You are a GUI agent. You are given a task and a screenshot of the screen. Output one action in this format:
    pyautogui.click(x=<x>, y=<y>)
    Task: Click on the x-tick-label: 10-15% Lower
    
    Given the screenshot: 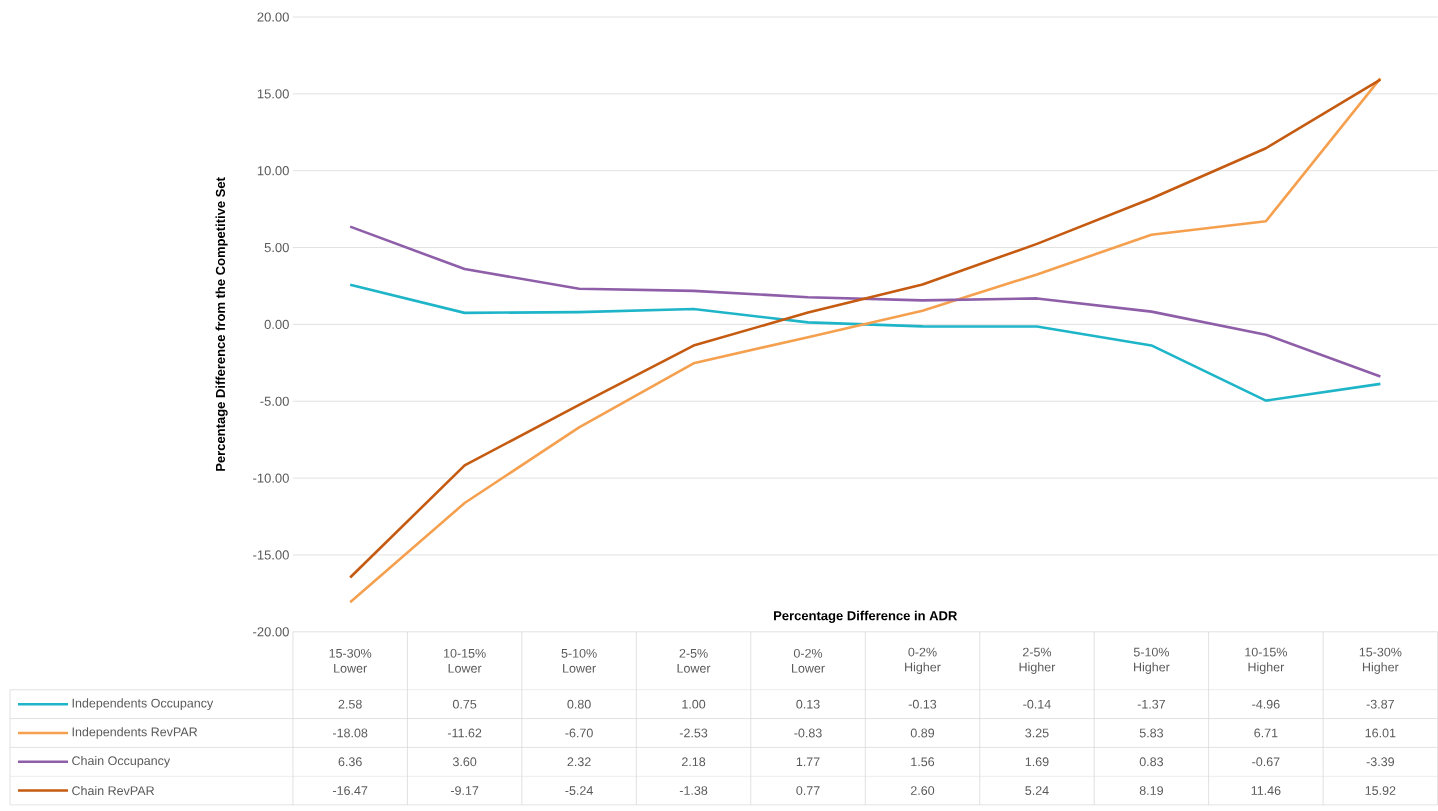 What is the action you would take?
    pyautogui.click(x=465, y=661)
    